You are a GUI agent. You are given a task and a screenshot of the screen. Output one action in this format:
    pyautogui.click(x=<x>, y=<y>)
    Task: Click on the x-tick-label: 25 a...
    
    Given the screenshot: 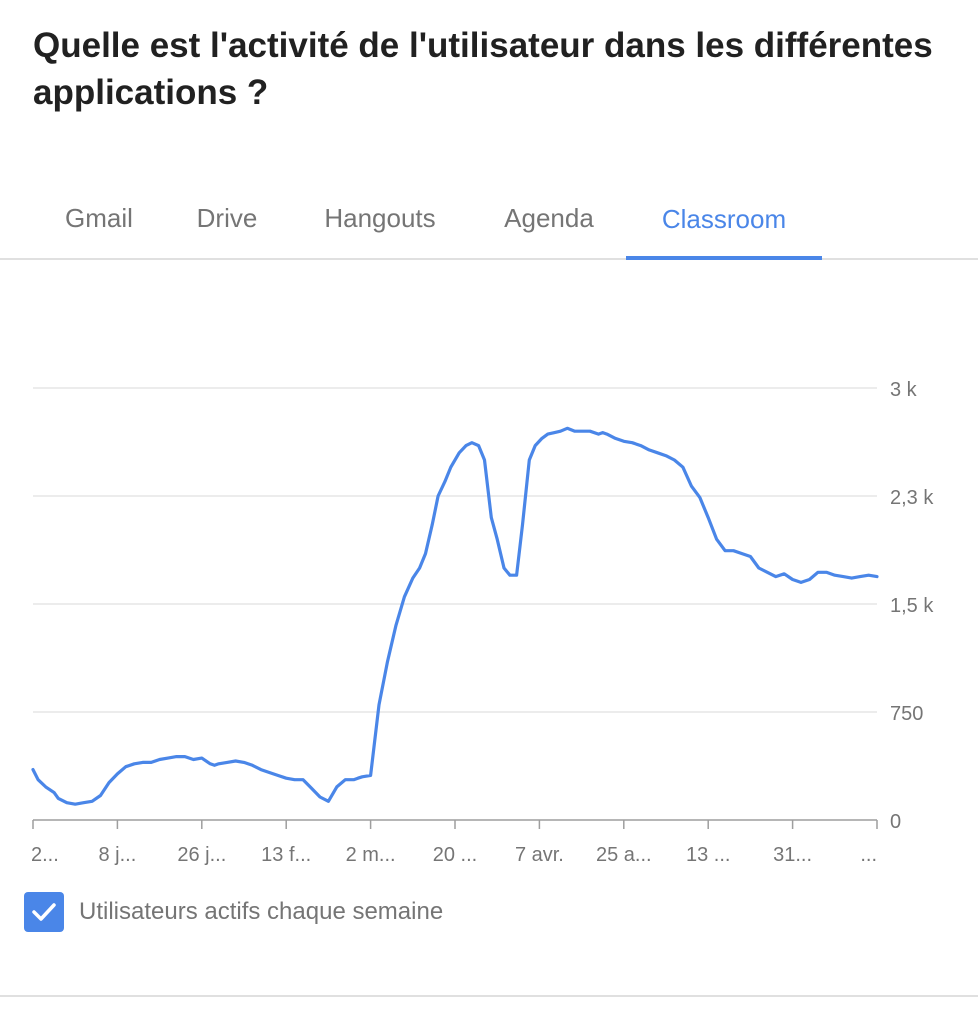 What is the action you would take?
    pyautogui.click(x=624, y=855)
    